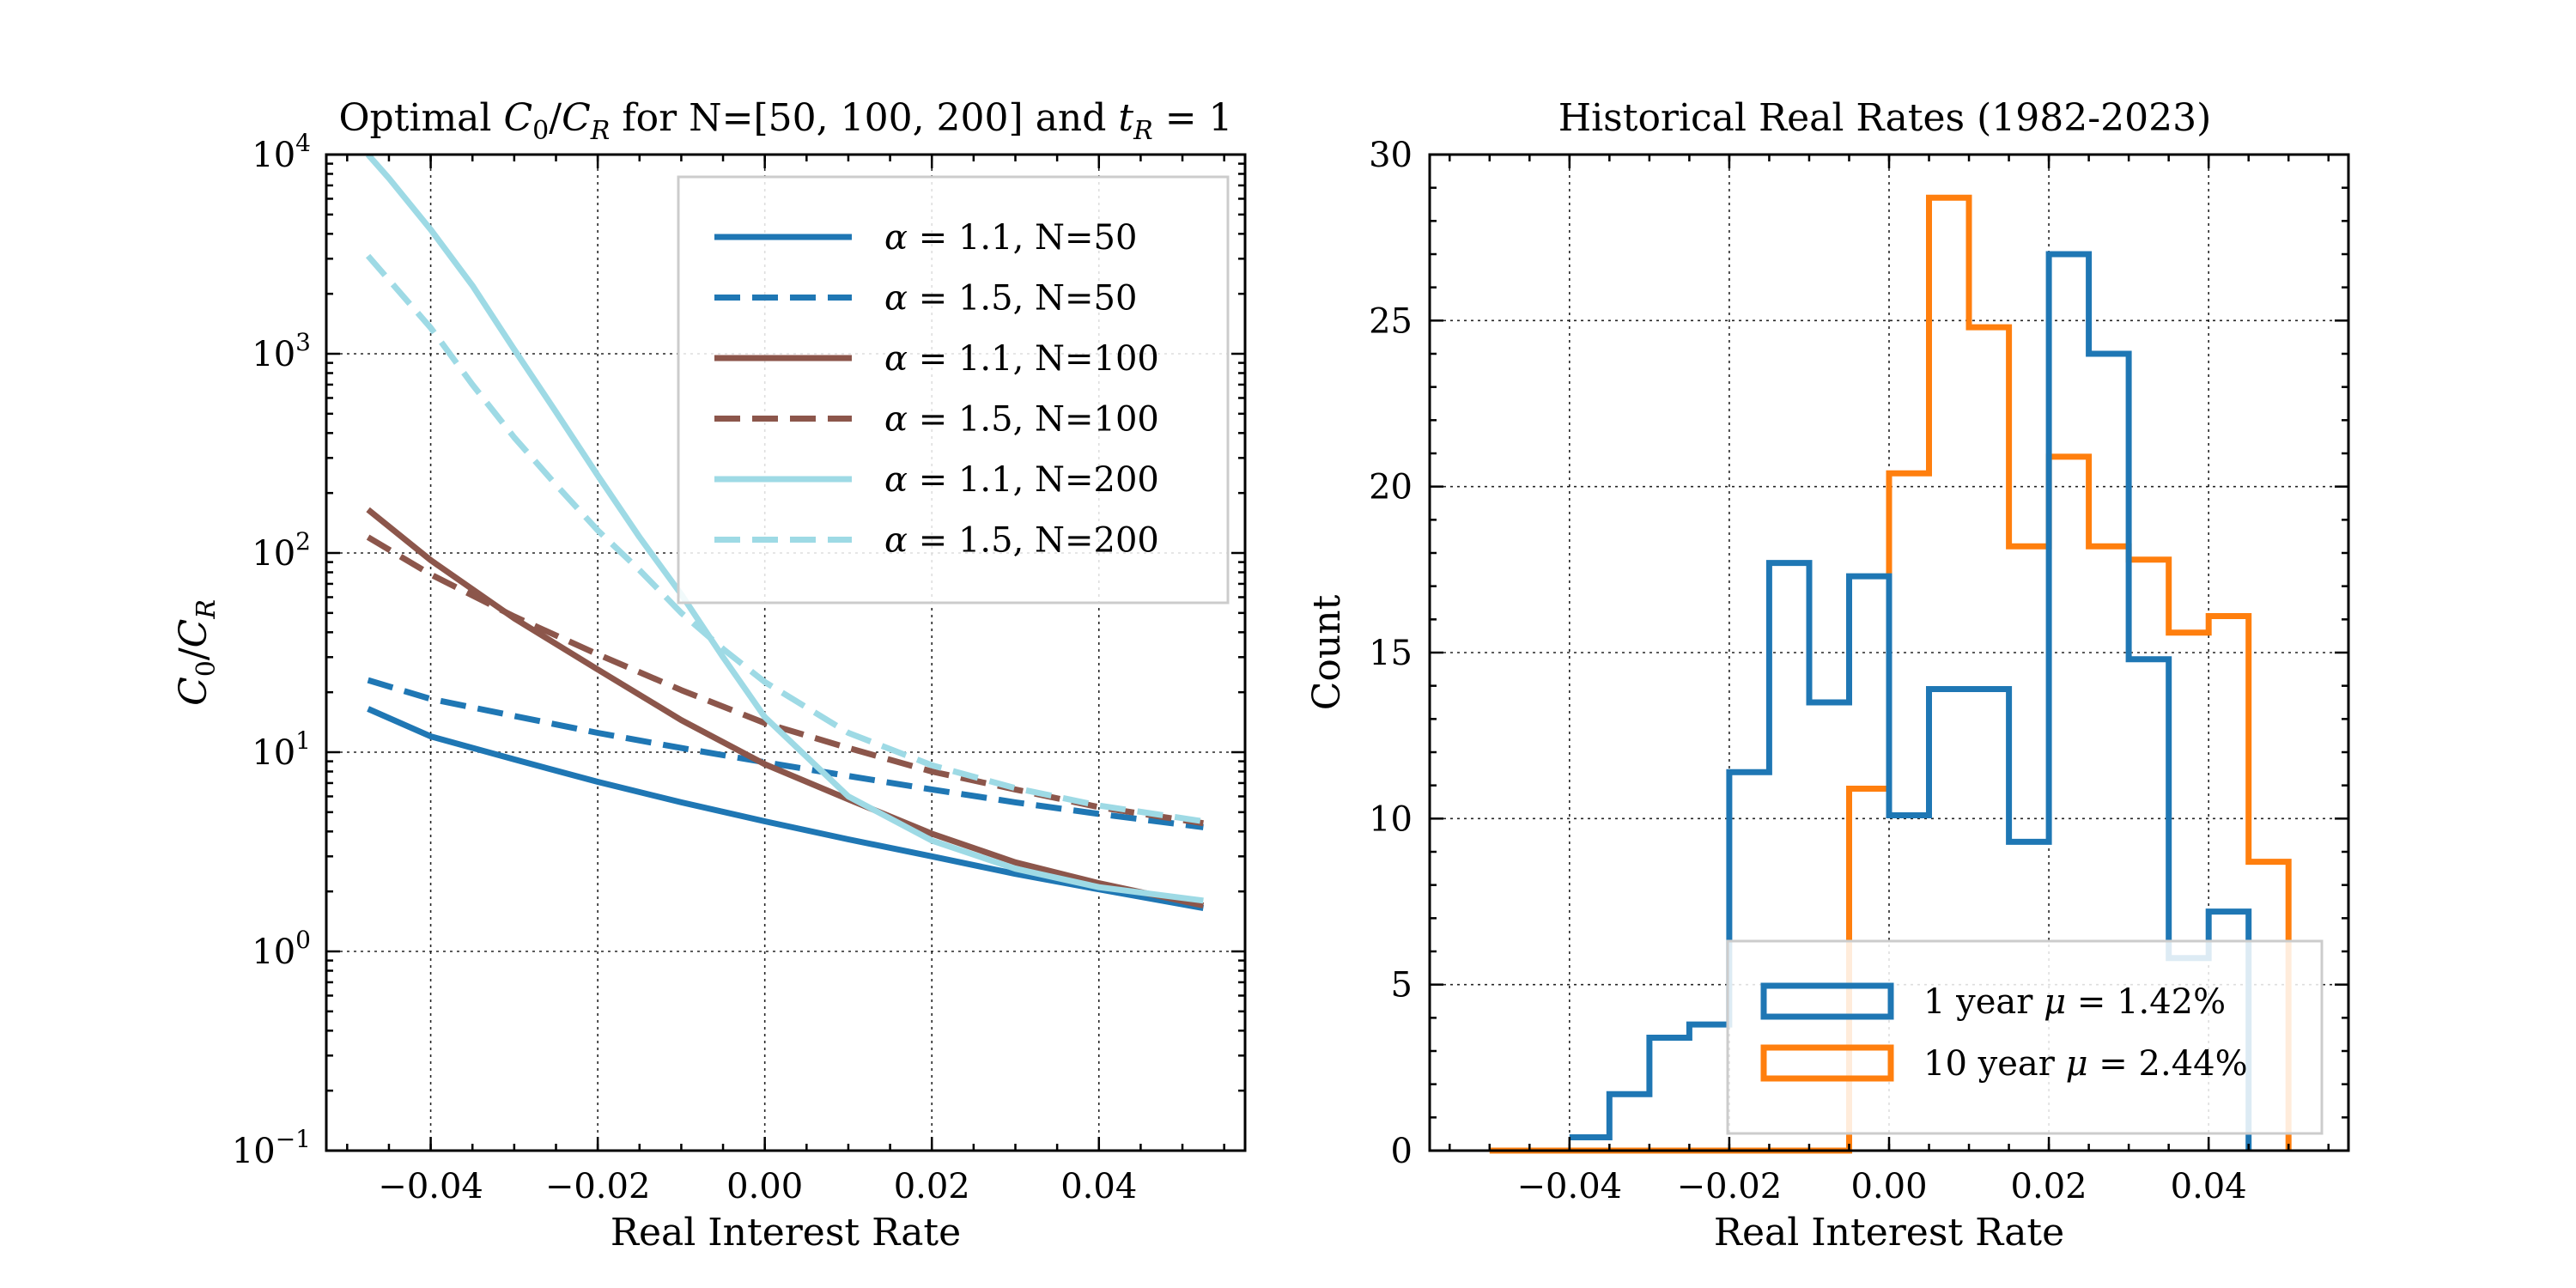 The width and height of the screenshot is (2576, 1288). What do you see at coordinates (1402, 1151) in the screenshot?
I see `right-y-tick-label: 0` at bounding box center [1402, 1151].